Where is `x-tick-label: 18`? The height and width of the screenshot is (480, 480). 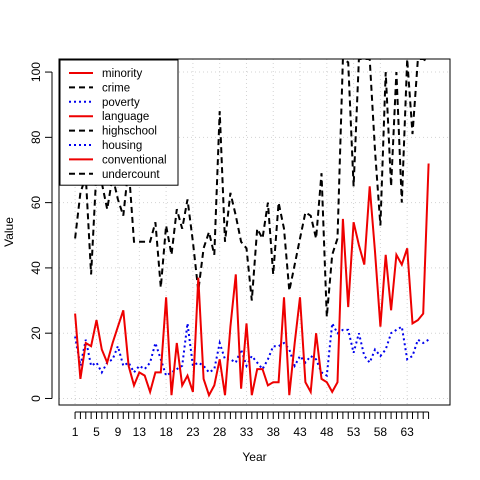
x-tick-label: 18 is located at coordinates (166, 432).